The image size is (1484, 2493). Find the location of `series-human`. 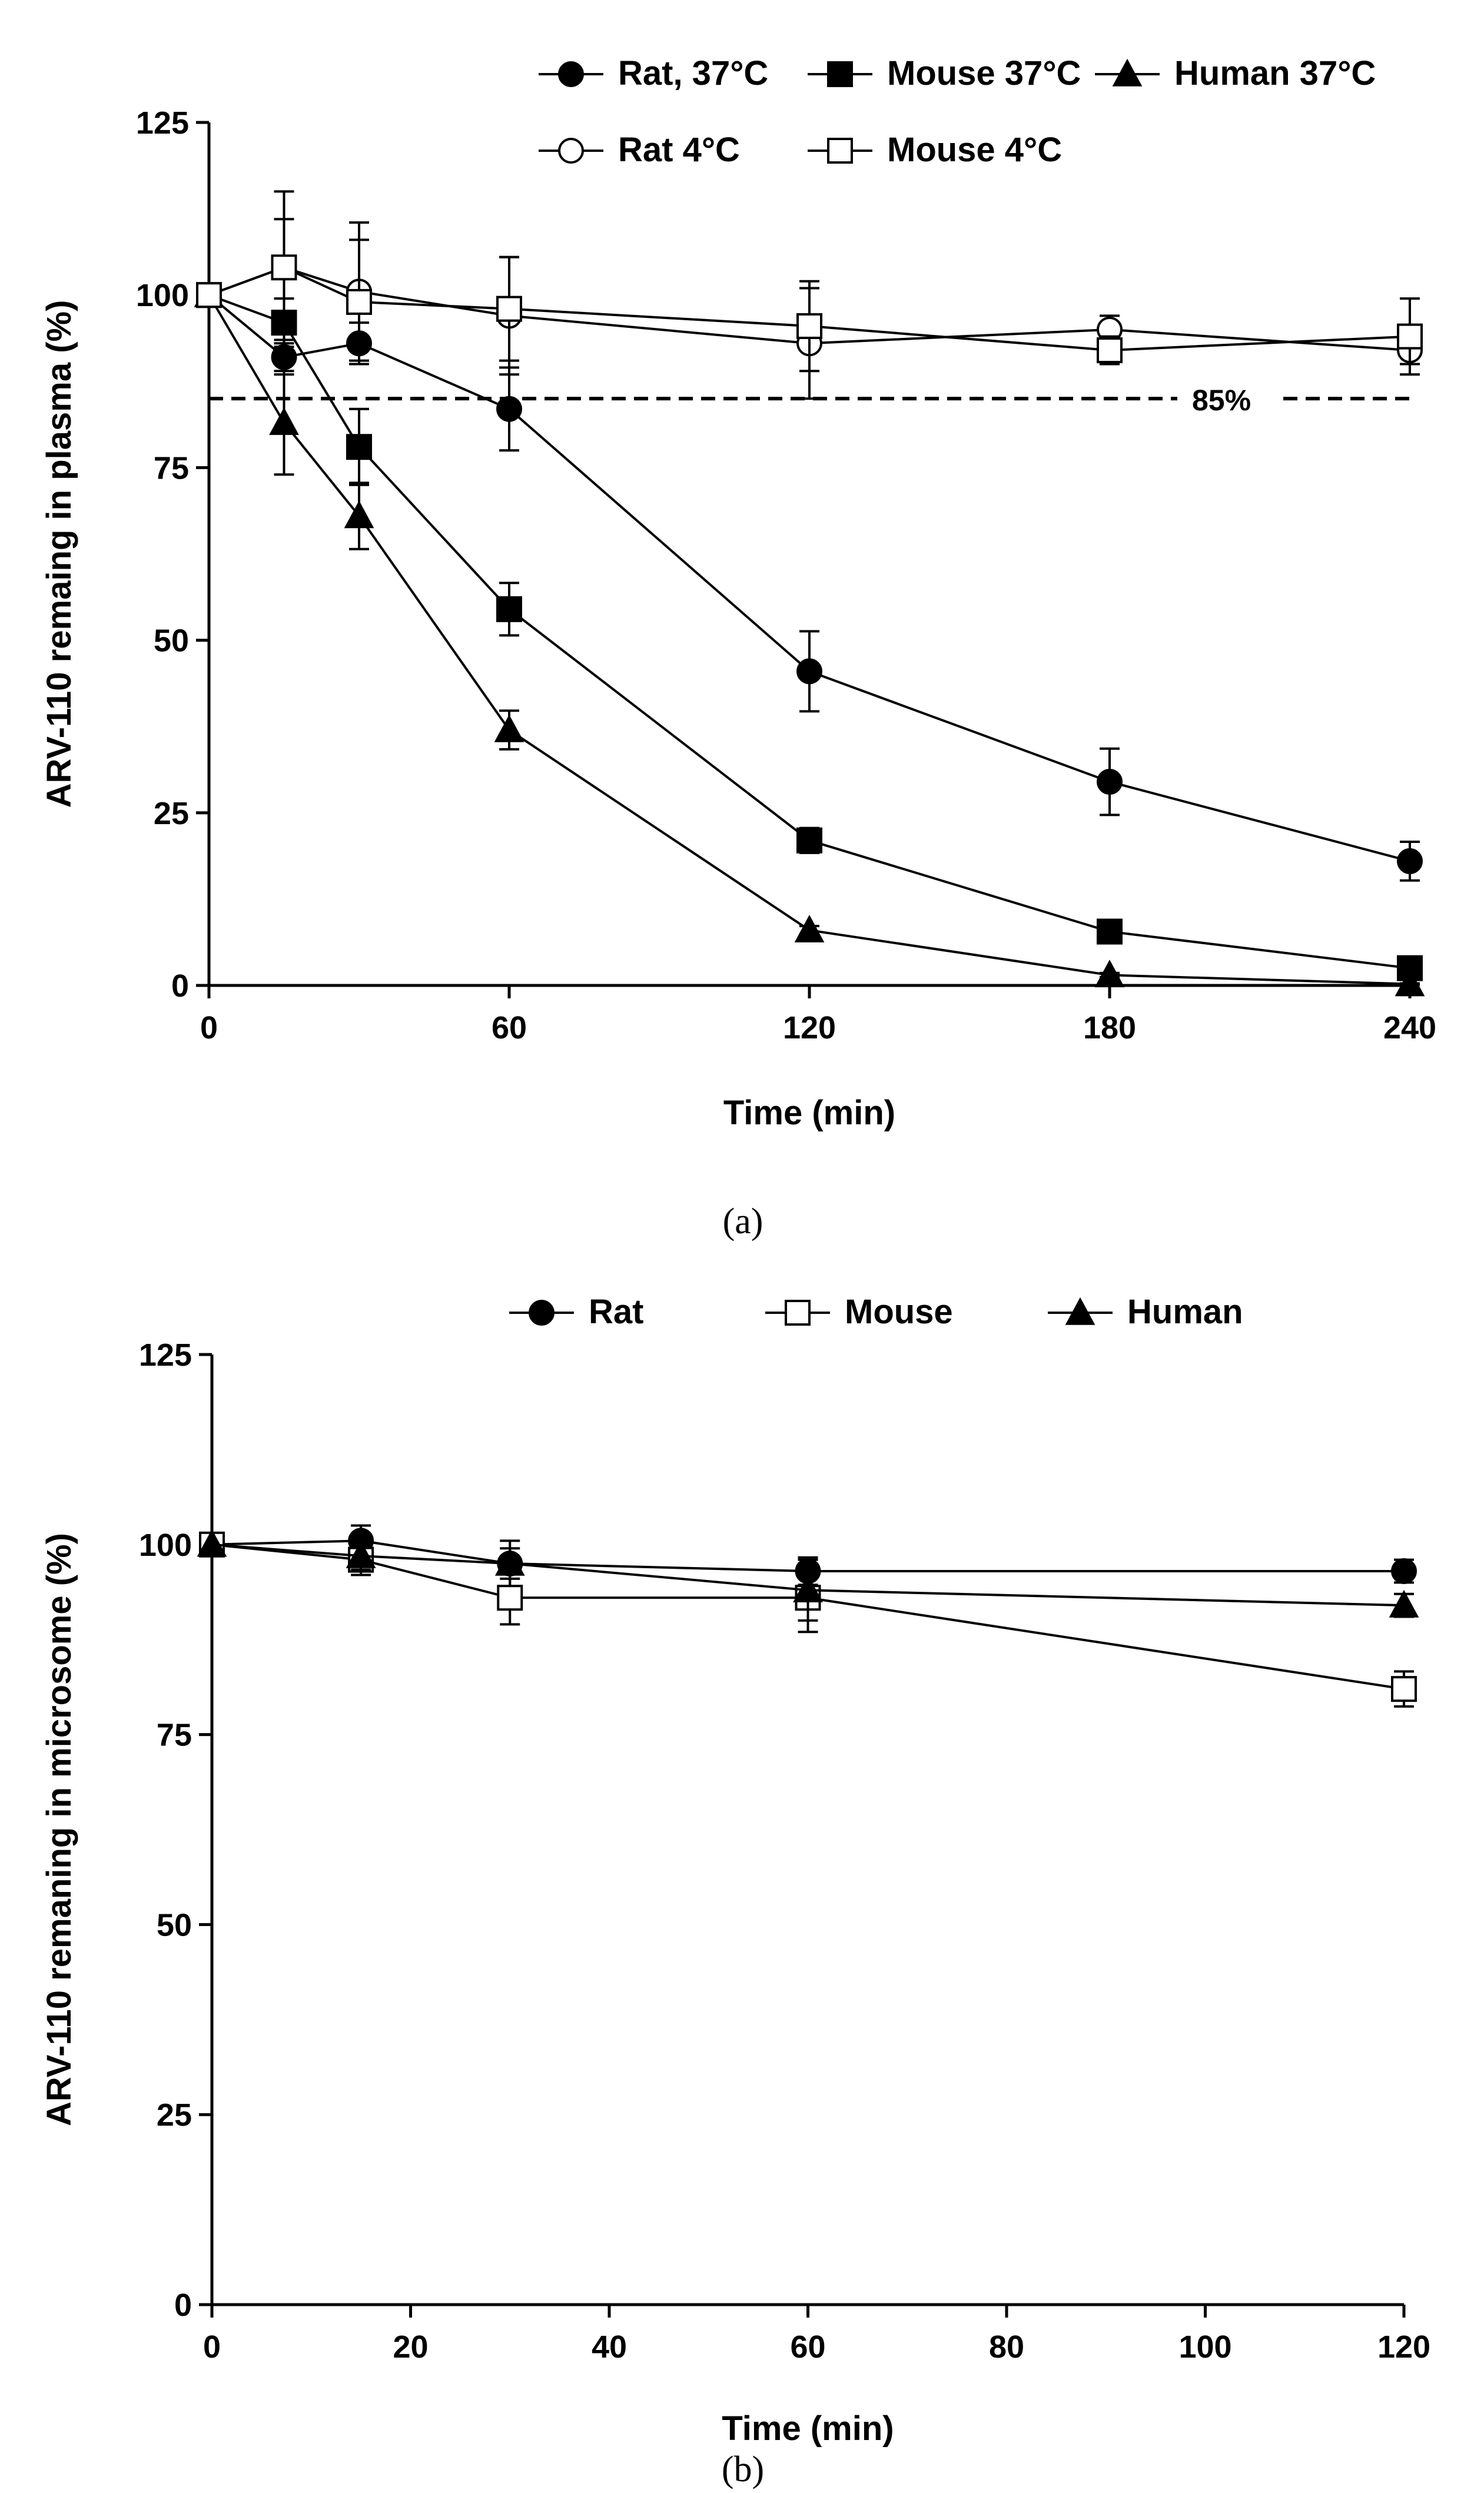

series-human is located at coordinates (808, 1575).